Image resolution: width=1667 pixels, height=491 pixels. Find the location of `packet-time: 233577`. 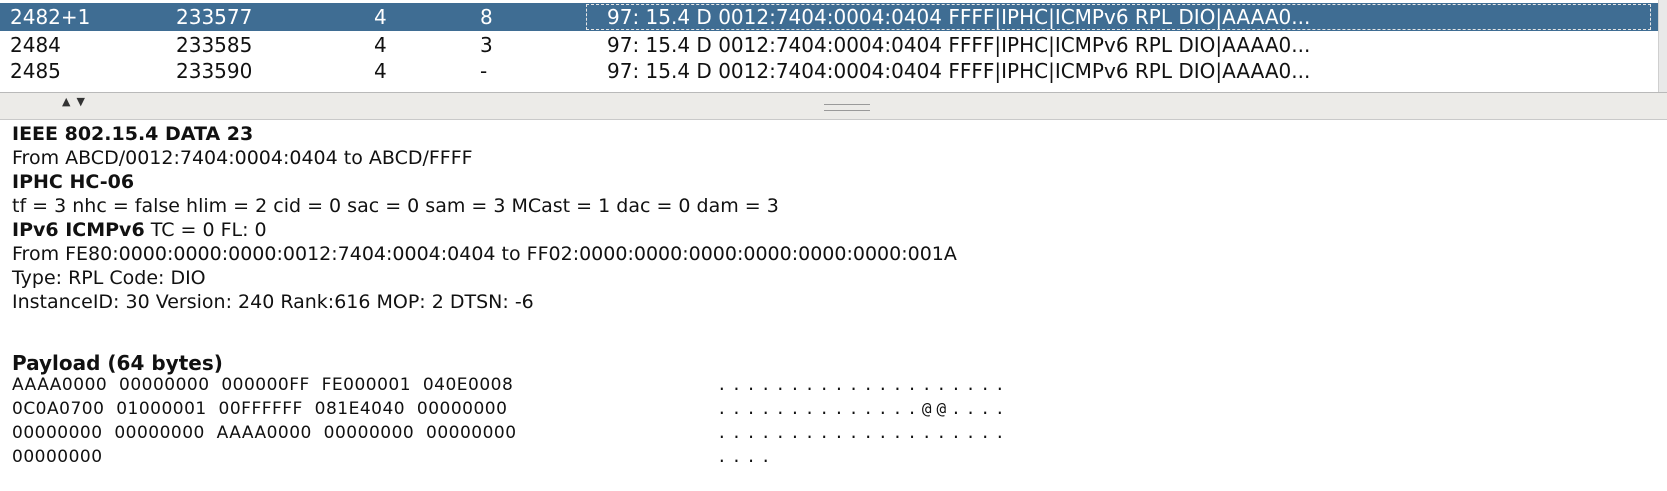

packet-time: 233577 is located at coordinates (214, 17).